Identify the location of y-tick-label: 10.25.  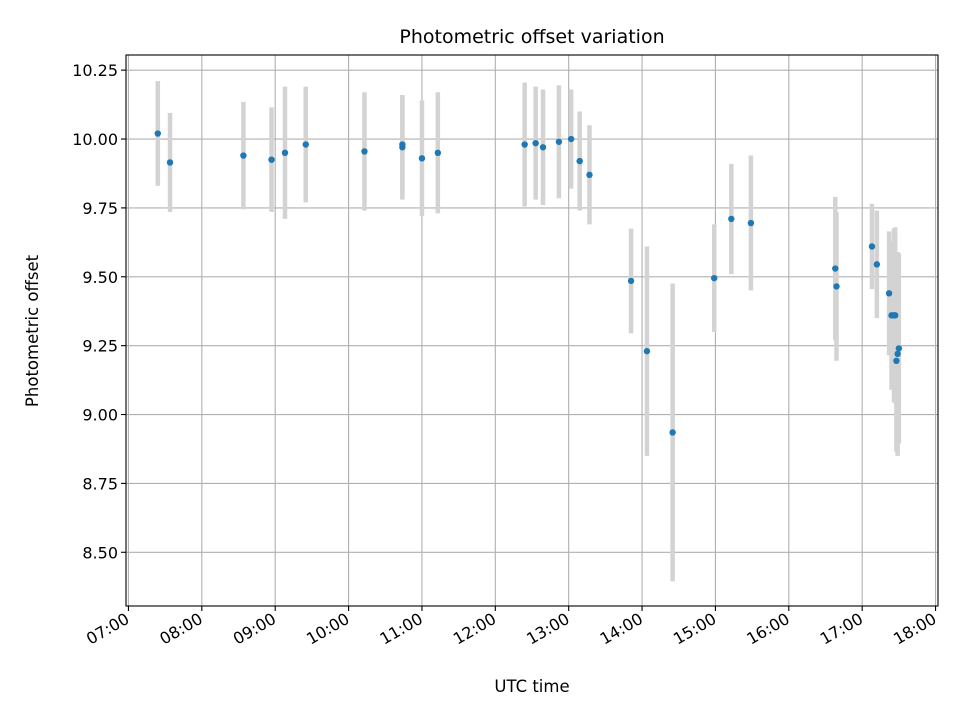
(95, 70).